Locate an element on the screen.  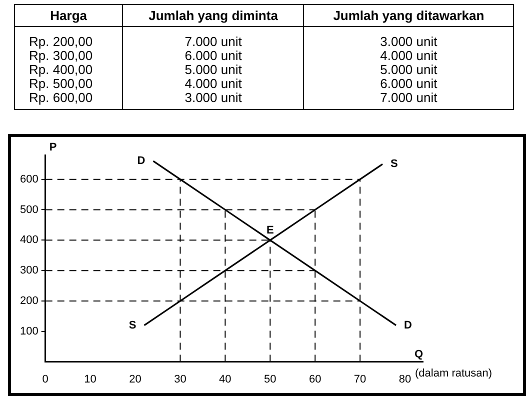
series-label: S is located at coordinates (132, 325).